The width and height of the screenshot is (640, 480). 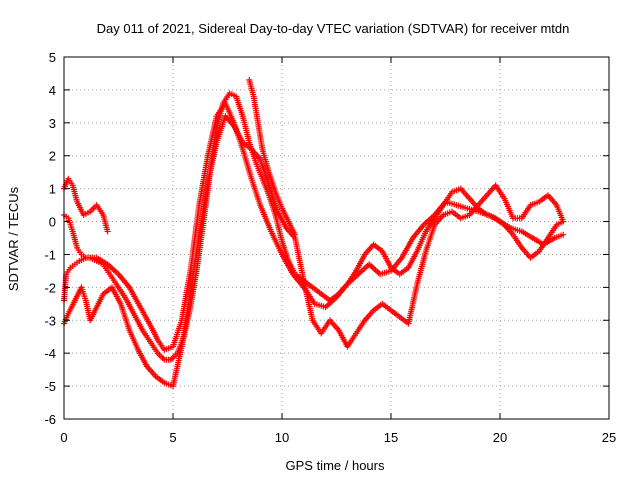 What do you see at coordinates (282, 437) in the screenshot?
I see `x-tick-label: 10` at bounding box center [282, 437].